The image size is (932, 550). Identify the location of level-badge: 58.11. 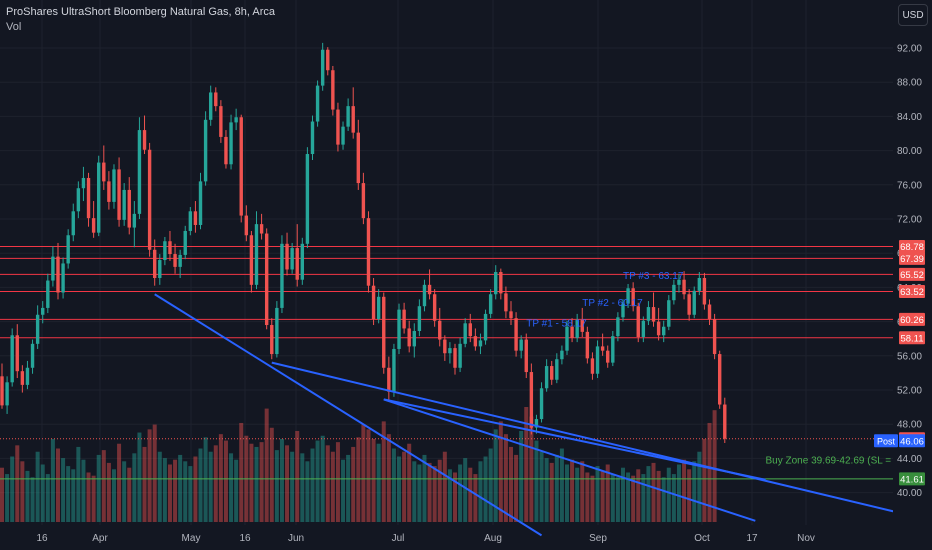
(911, 338).